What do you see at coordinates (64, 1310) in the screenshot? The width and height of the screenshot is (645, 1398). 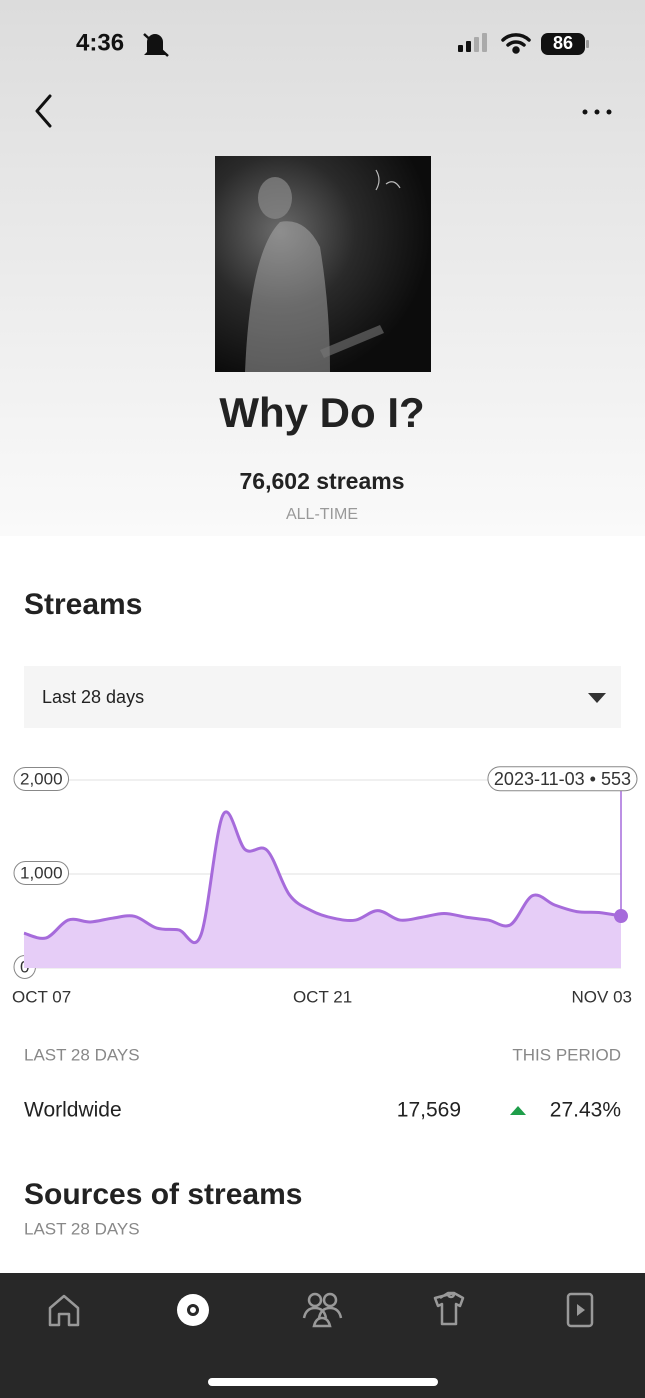 I see `home-tab` at bounding box center [64, 1310].